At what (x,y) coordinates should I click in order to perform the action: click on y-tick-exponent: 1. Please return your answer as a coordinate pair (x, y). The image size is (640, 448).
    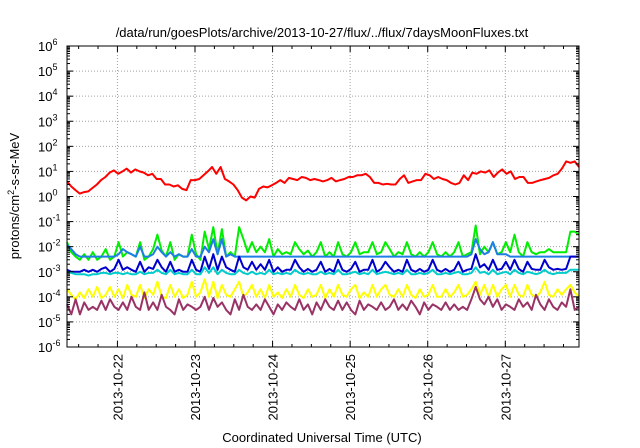
    Looking at the image, I should click on (54, 167).